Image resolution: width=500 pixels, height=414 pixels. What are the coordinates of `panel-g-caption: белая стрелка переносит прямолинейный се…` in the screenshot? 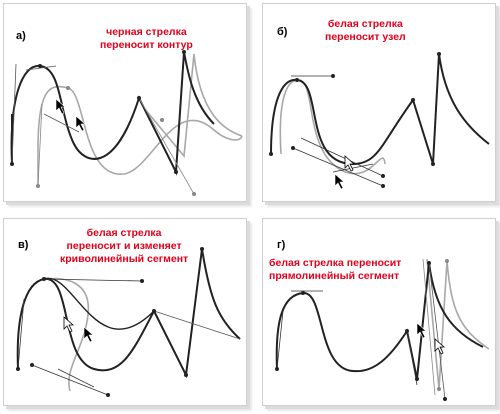 It's located at (335, 270).